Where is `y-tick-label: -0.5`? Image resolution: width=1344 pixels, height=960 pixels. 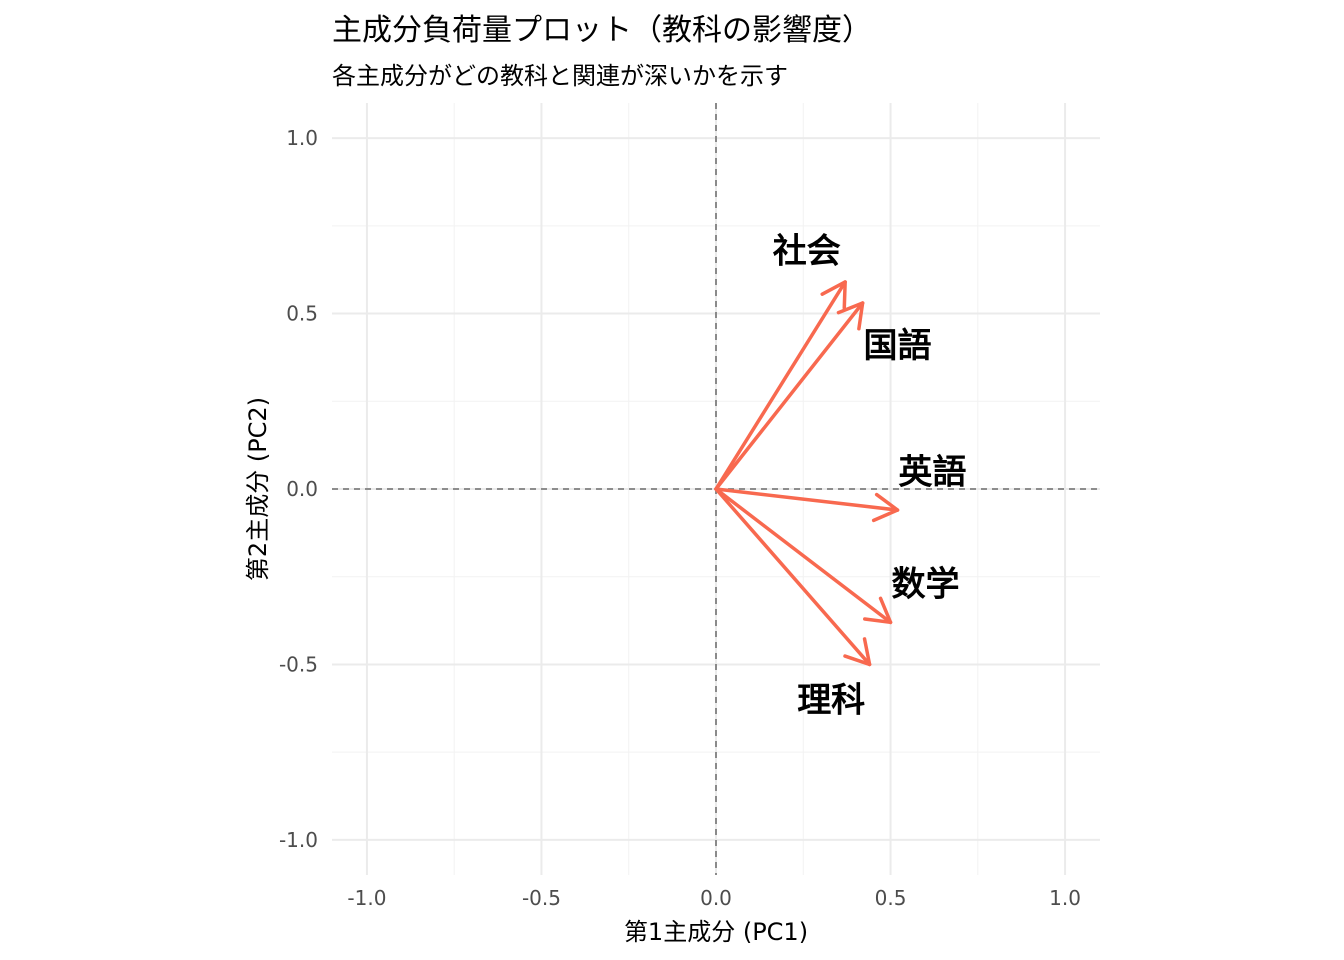
y-tick-label: -0.5 is located at coordinates (298, 664).